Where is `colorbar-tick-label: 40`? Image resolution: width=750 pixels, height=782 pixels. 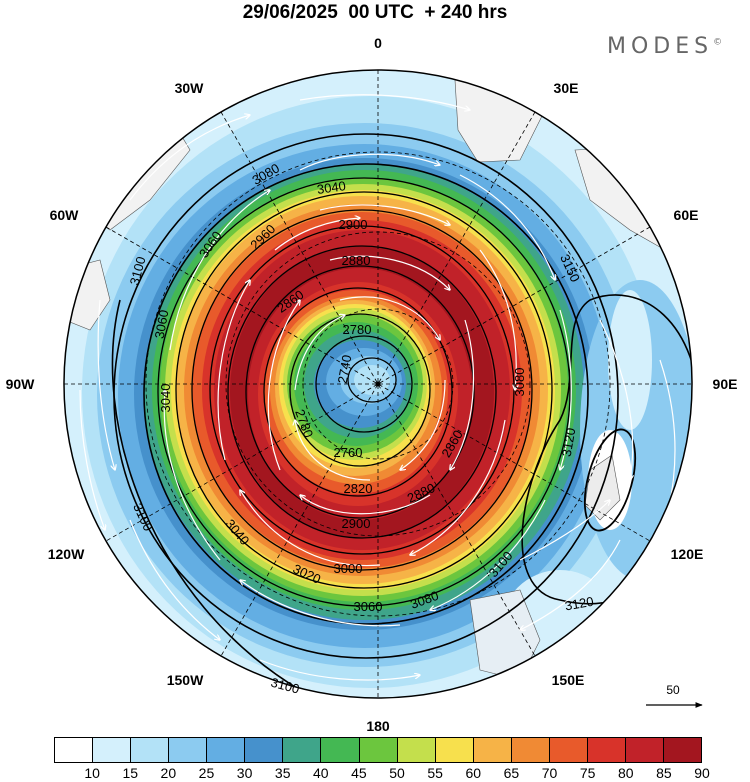
colorbar-tick-label: 40 is located at coordinates (321, 773).